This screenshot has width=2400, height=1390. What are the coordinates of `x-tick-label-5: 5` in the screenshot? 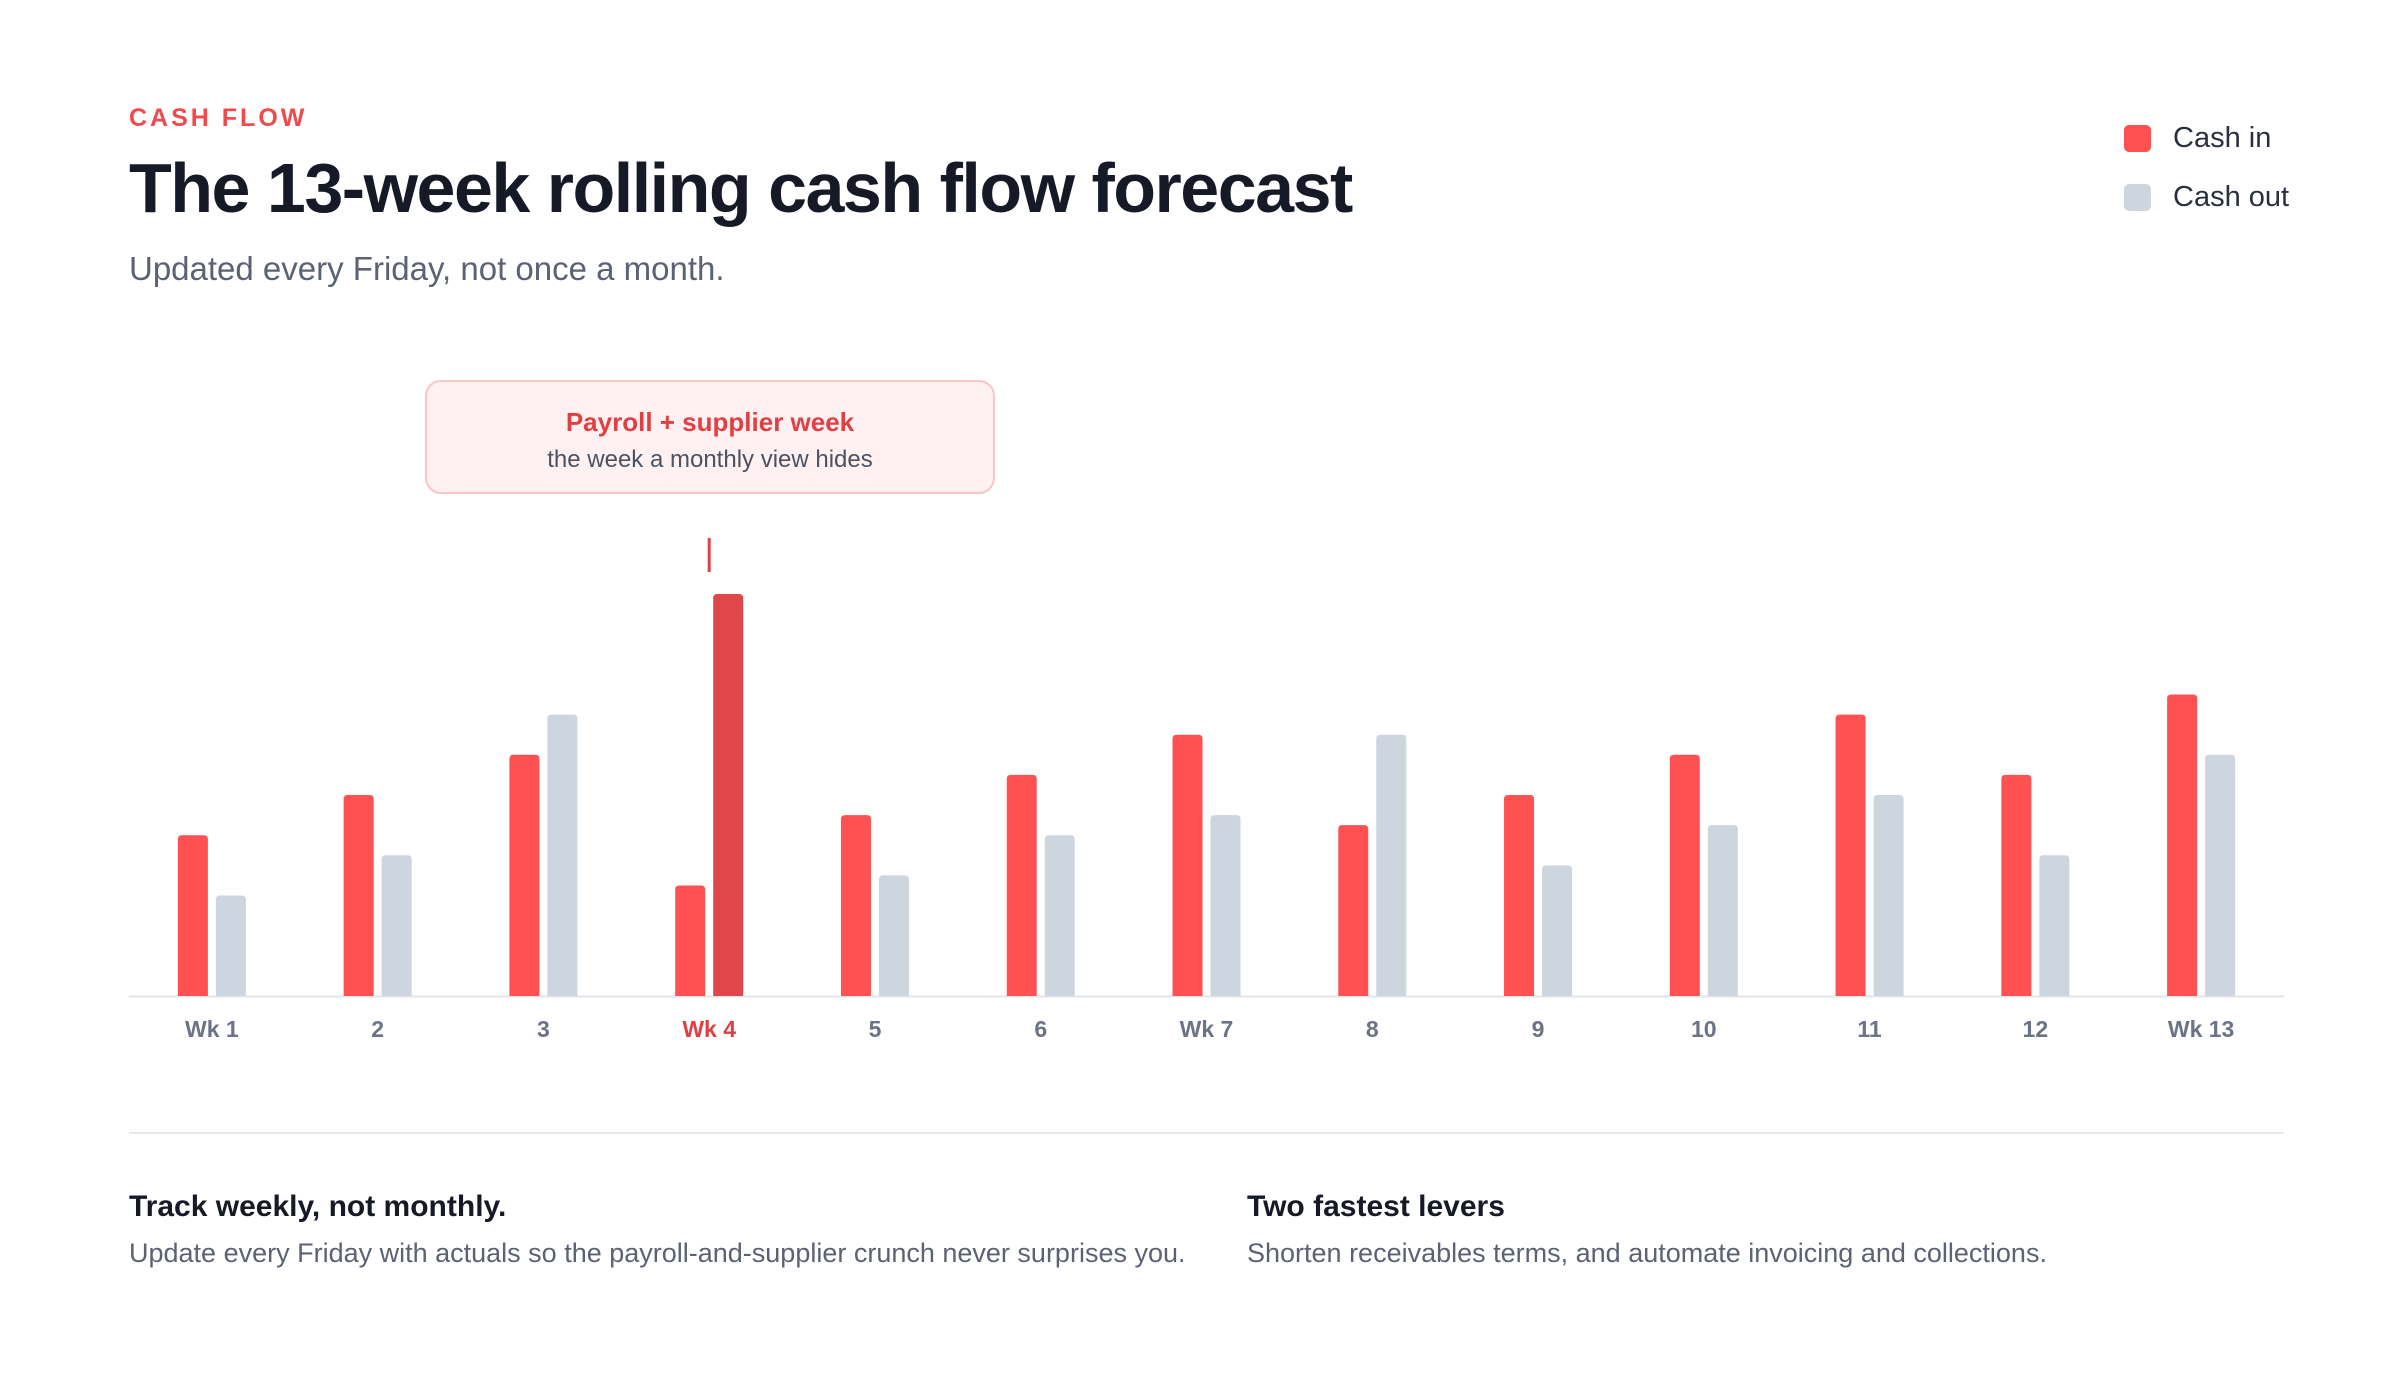 It's located at (875, 1029).